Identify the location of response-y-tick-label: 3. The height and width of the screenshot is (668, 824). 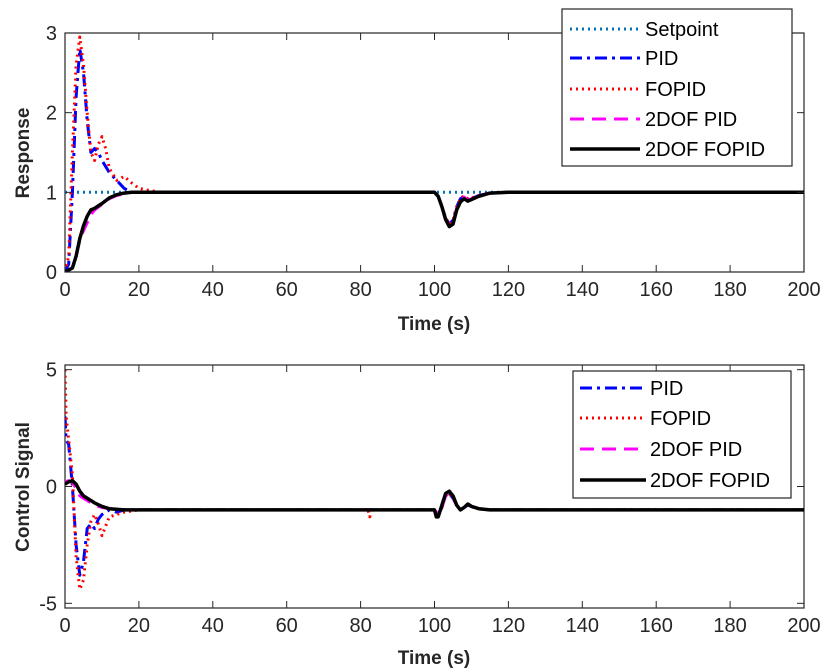
(51, 34).